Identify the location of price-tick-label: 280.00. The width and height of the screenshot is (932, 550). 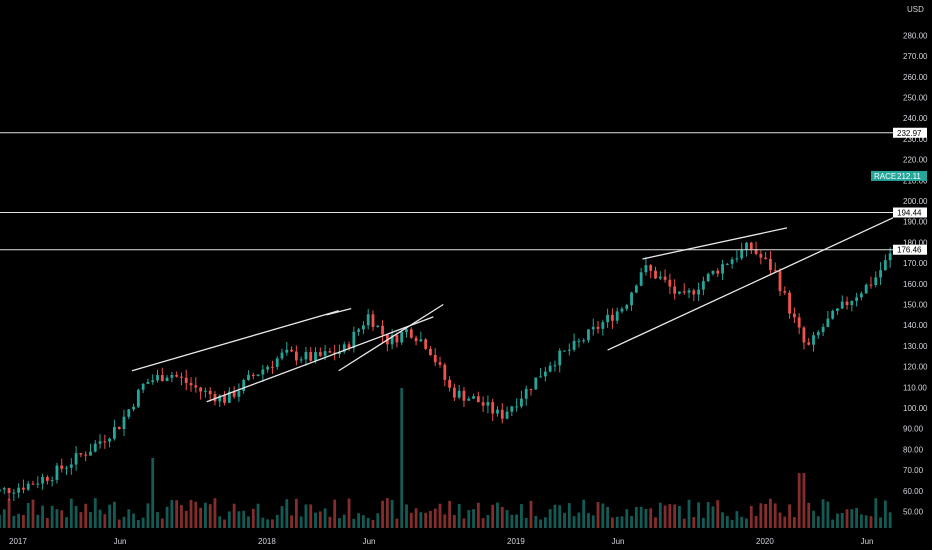
(915, 35).